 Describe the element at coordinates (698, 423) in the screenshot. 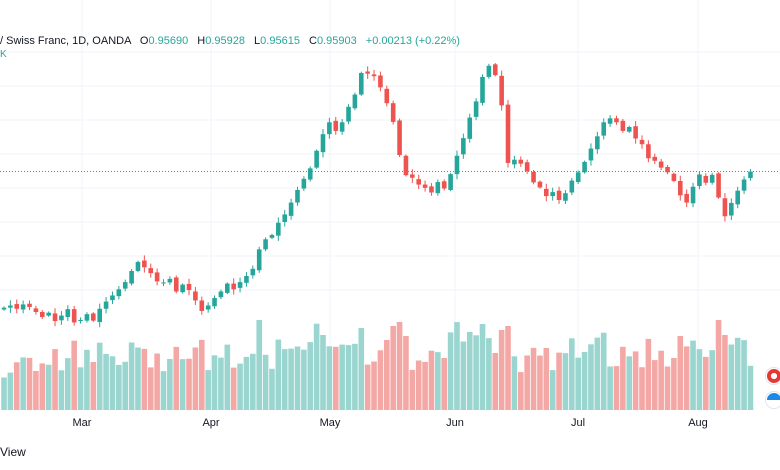

I see `month-label: Aug` at that location.